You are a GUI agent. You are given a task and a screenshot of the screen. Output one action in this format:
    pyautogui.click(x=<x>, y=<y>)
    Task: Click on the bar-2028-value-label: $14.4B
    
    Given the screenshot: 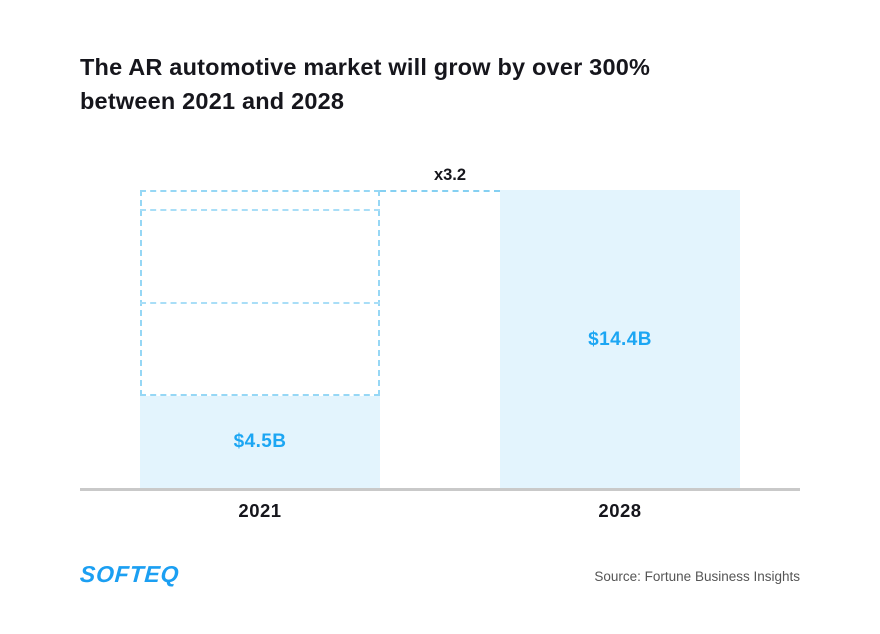 What is the action you would take?
    pyautogui.click(x=620, y=339)
    